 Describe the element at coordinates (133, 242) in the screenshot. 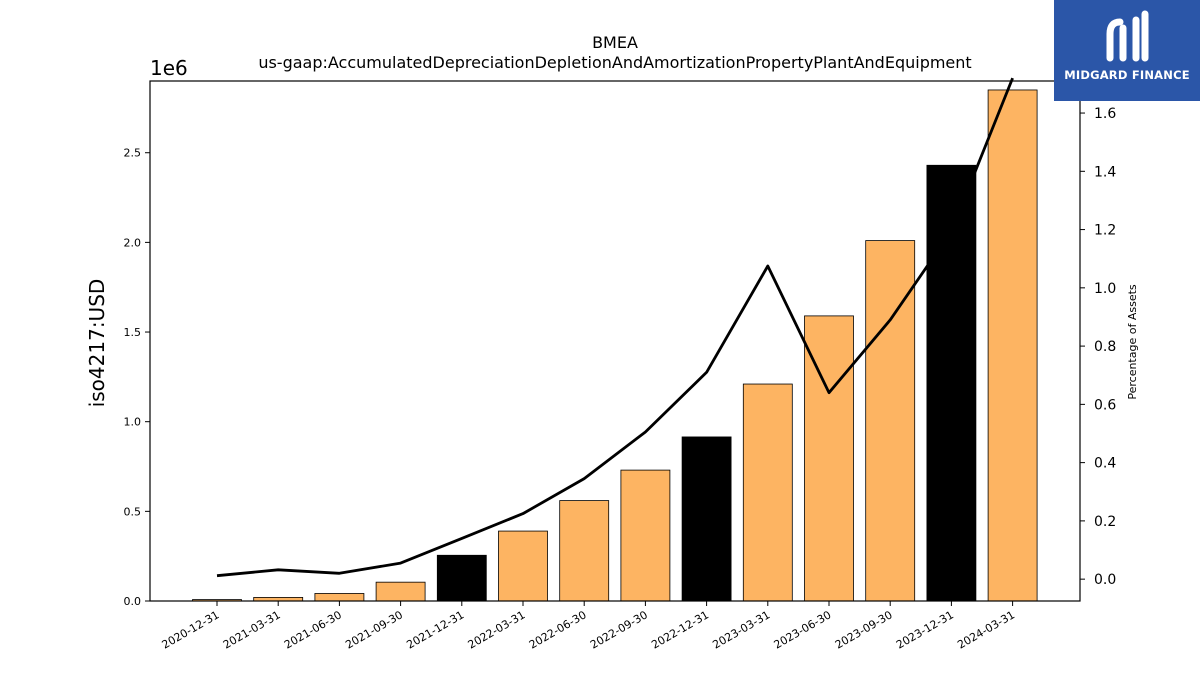

I see `y-tick-label: 2.0` at that location.